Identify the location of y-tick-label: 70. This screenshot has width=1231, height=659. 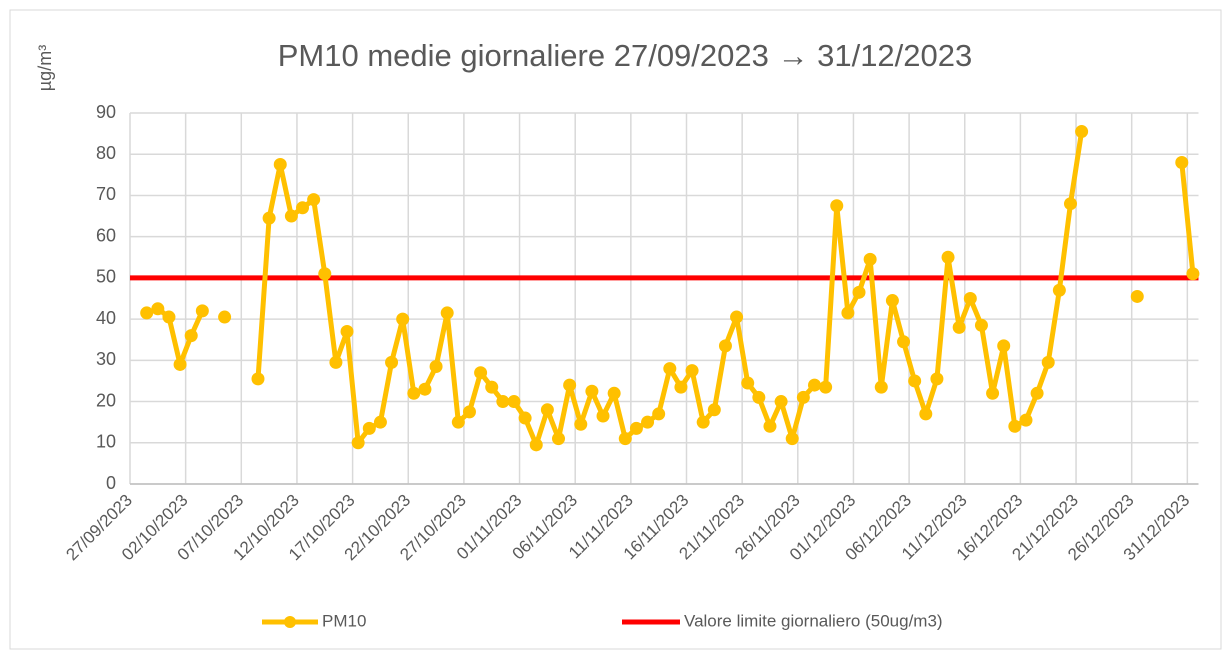
(106, 194).